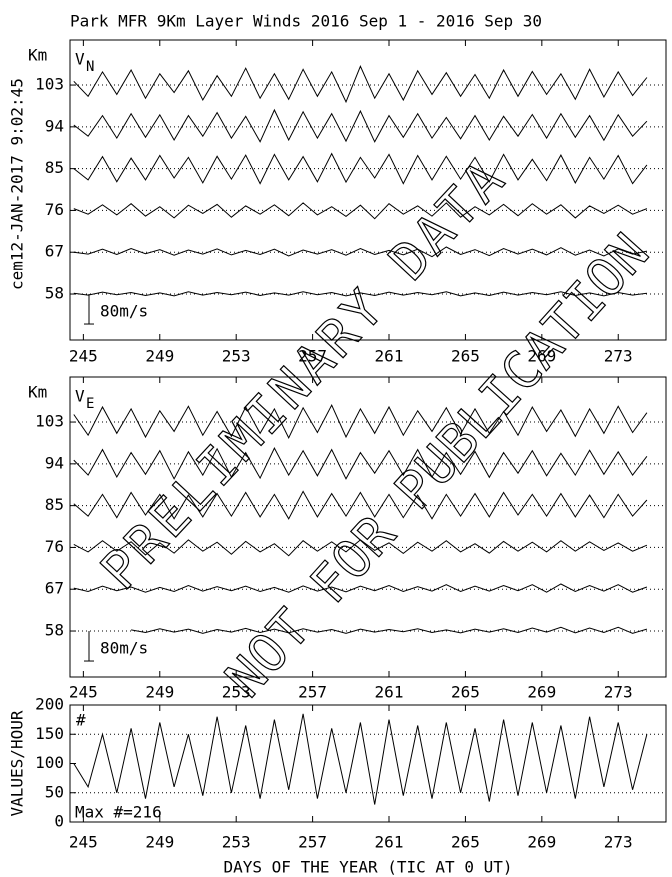 The image size is (672, 877). I want to click on y-tick-label: 100, so click(49, 762).